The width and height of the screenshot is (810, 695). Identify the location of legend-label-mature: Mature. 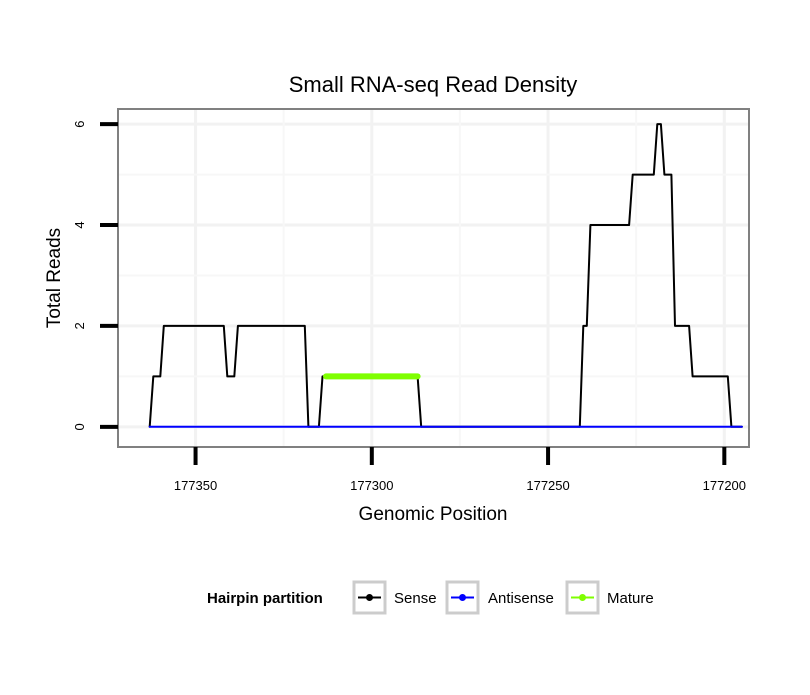
(630, 598).